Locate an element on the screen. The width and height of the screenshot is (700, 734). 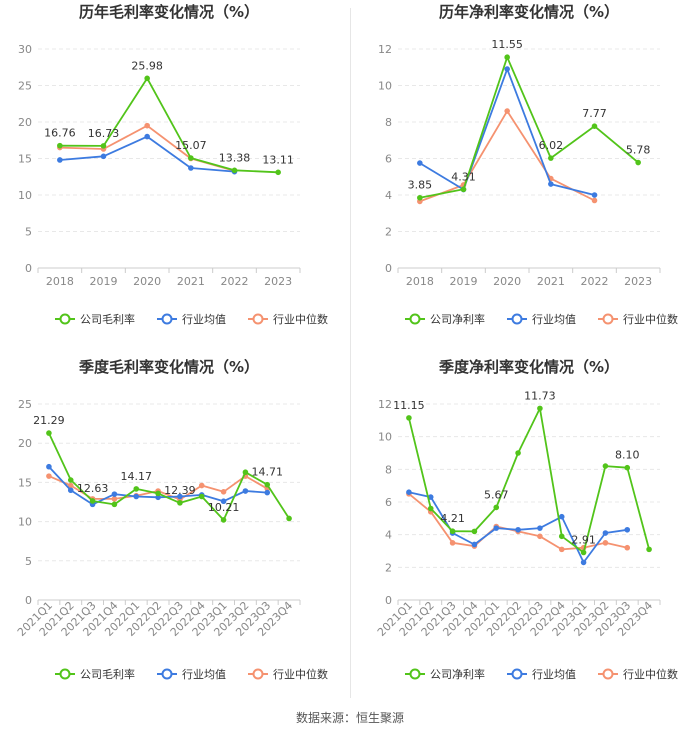
y-tick-label: 10 is located at coordinates (25, 522).